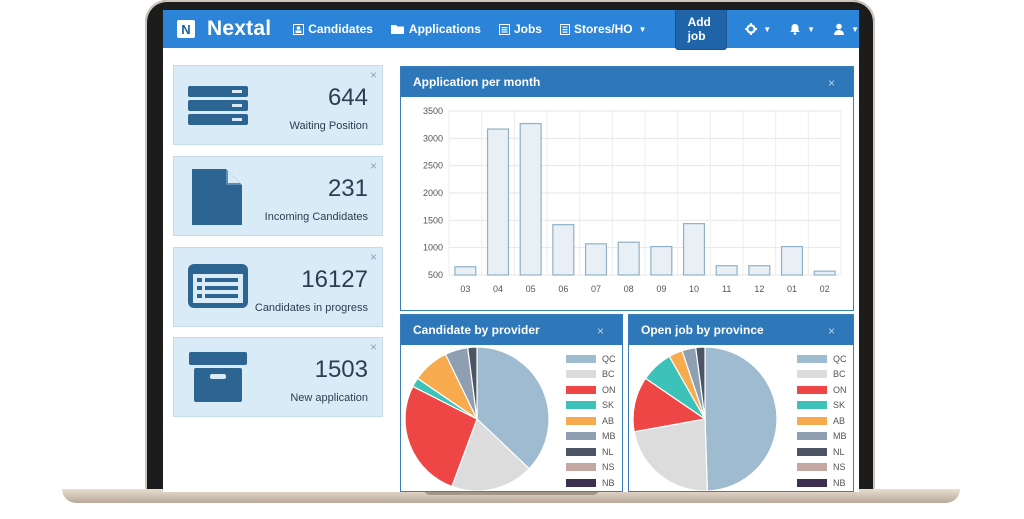  Describe the element at coordinates (347, 188) in the screenshot. I see `stat-value: 231` at that location.